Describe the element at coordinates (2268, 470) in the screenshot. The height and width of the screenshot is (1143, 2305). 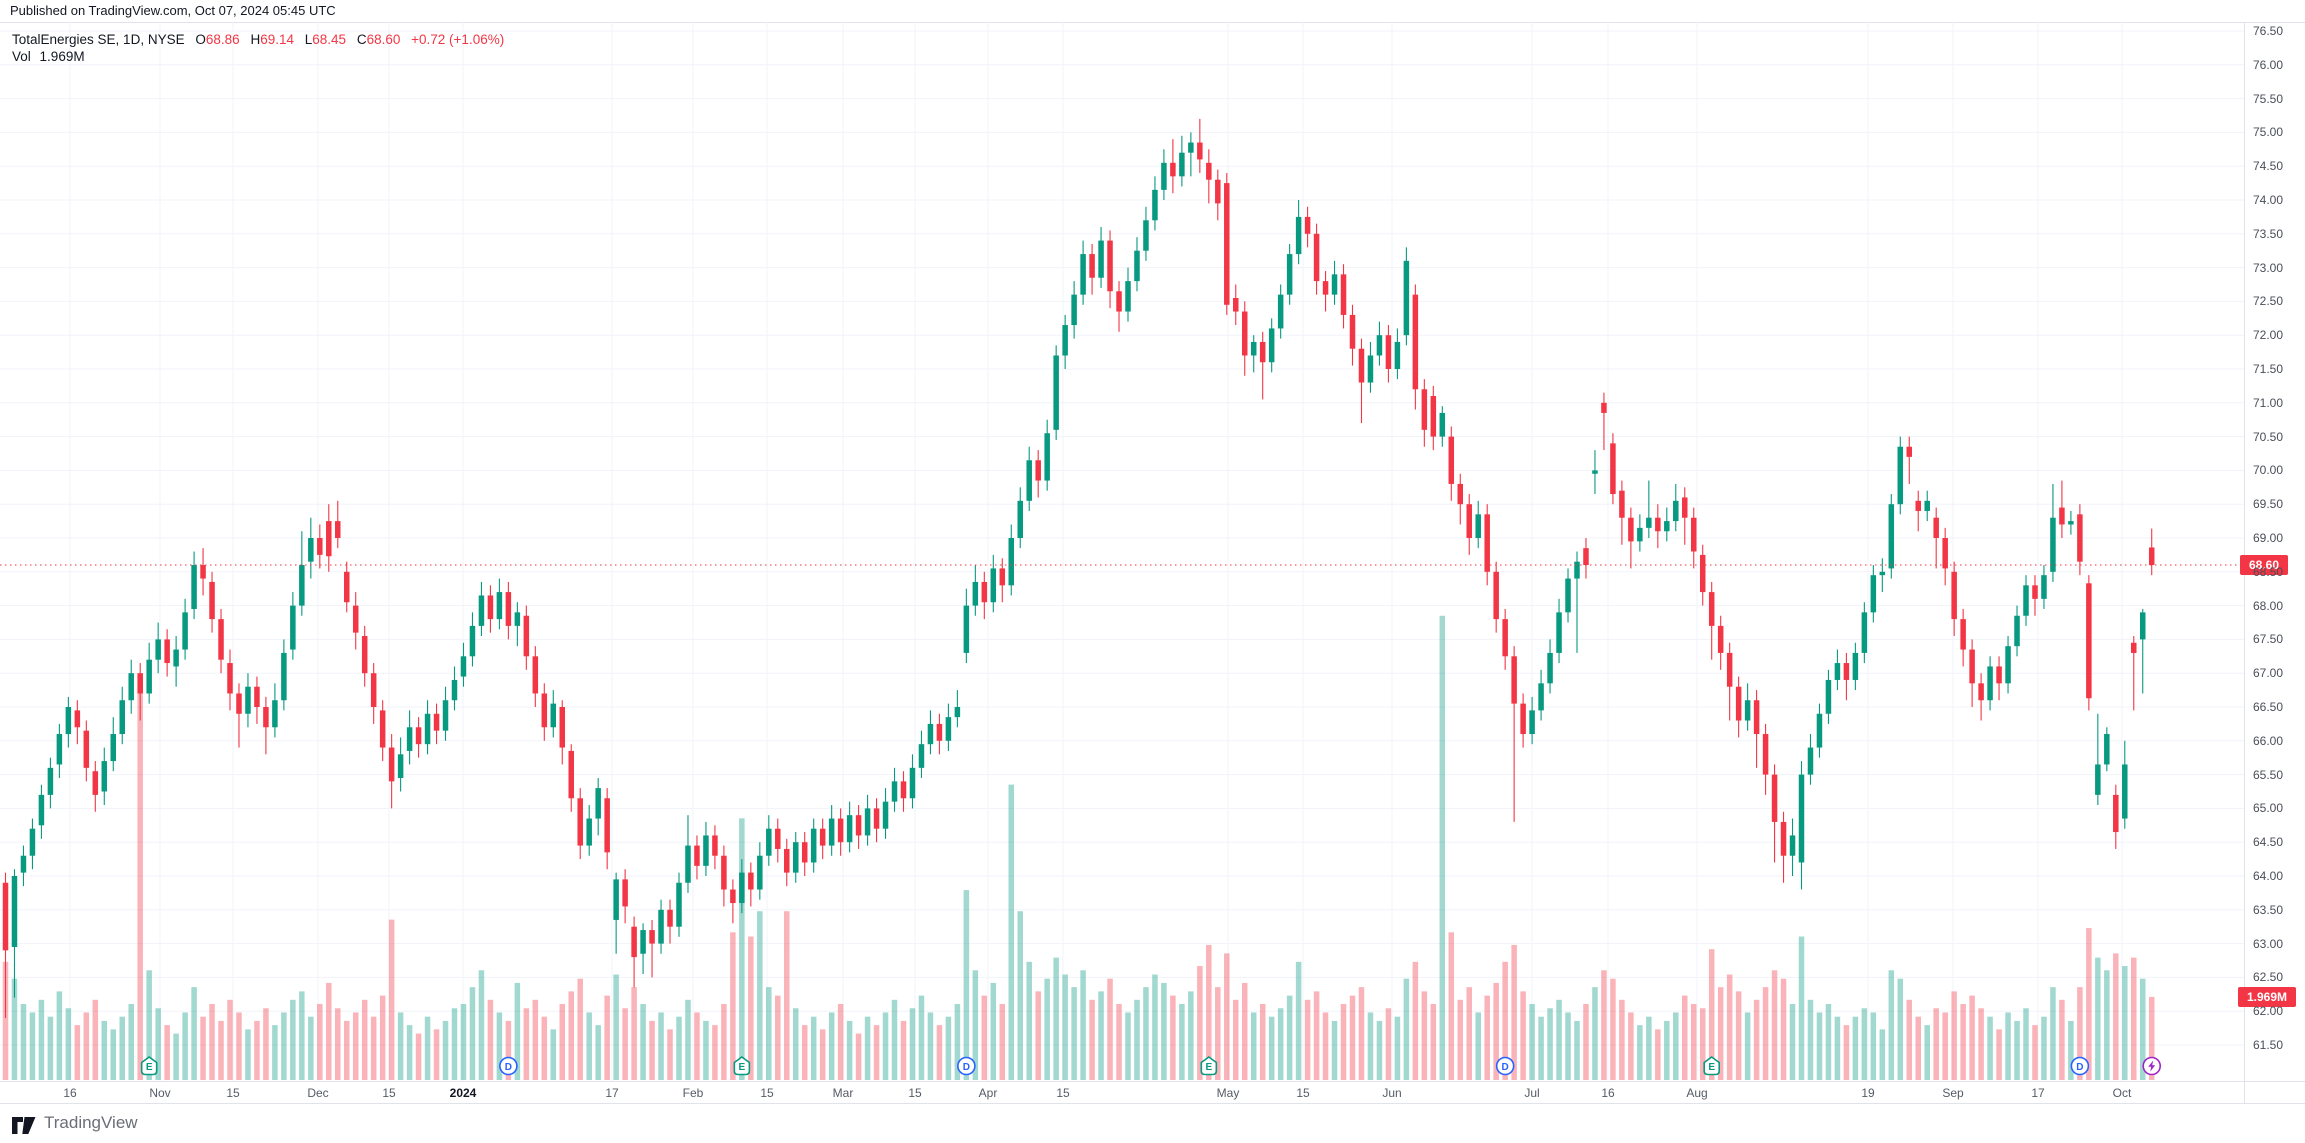
I see `price-axis-label: 70.00` at that location.